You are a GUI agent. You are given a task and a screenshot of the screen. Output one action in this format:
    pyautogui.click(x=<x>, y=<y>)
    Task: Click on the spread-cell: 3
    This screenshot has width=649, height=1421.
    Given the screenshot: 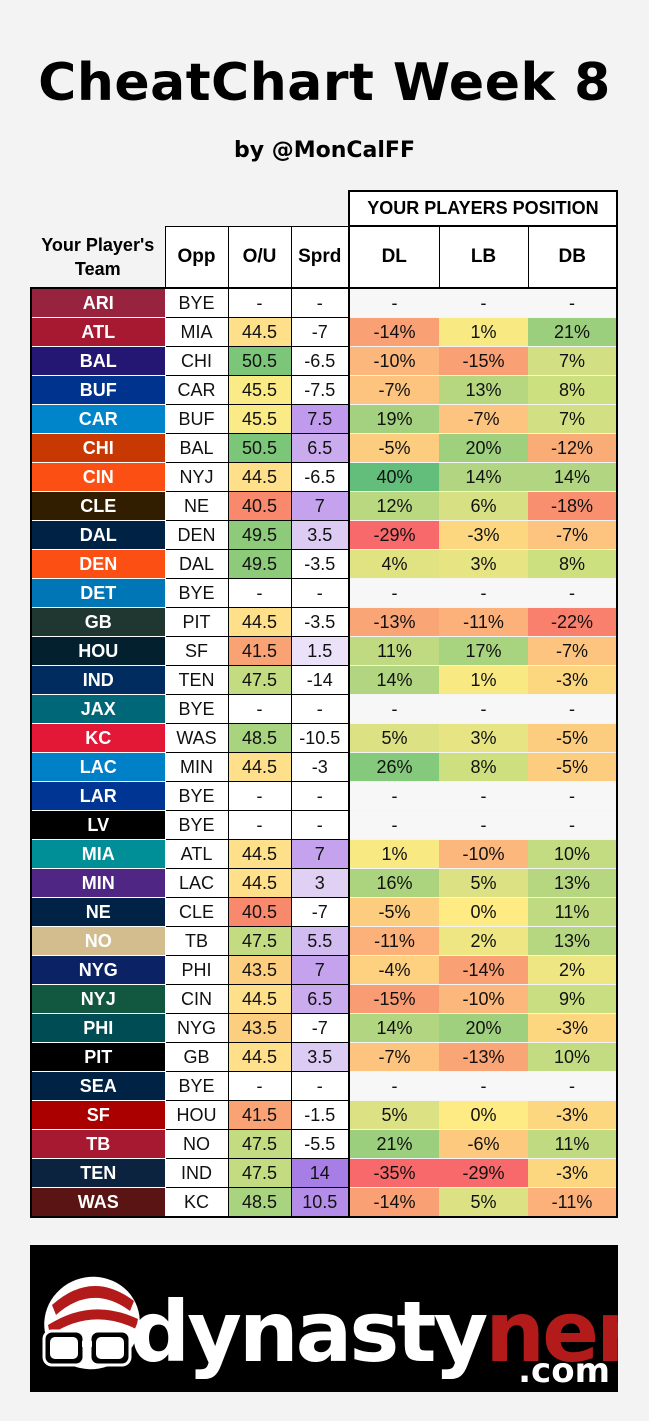 What is the action you would take?
    pyautogui.click(x=320, y=883)
    